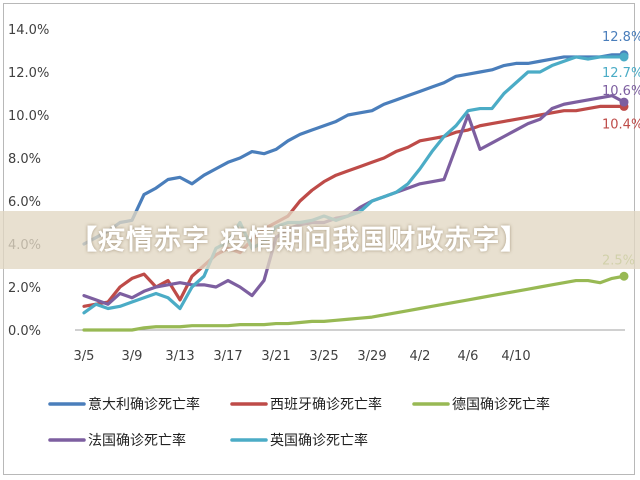  I want to click on series-end-label: 12.7%, so click(621, 73).